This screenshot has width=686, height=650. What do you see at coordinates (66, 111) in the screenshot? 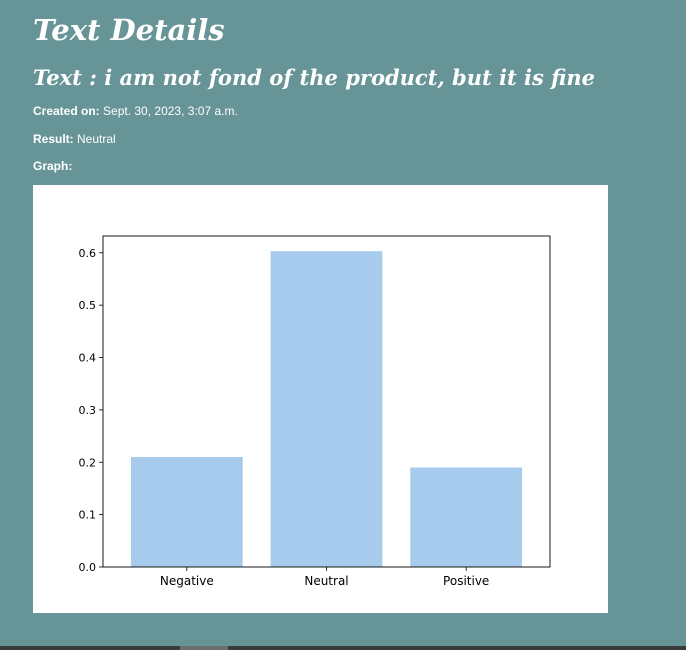
I see `created-label: Created on:` at bounding box center [66, 111].